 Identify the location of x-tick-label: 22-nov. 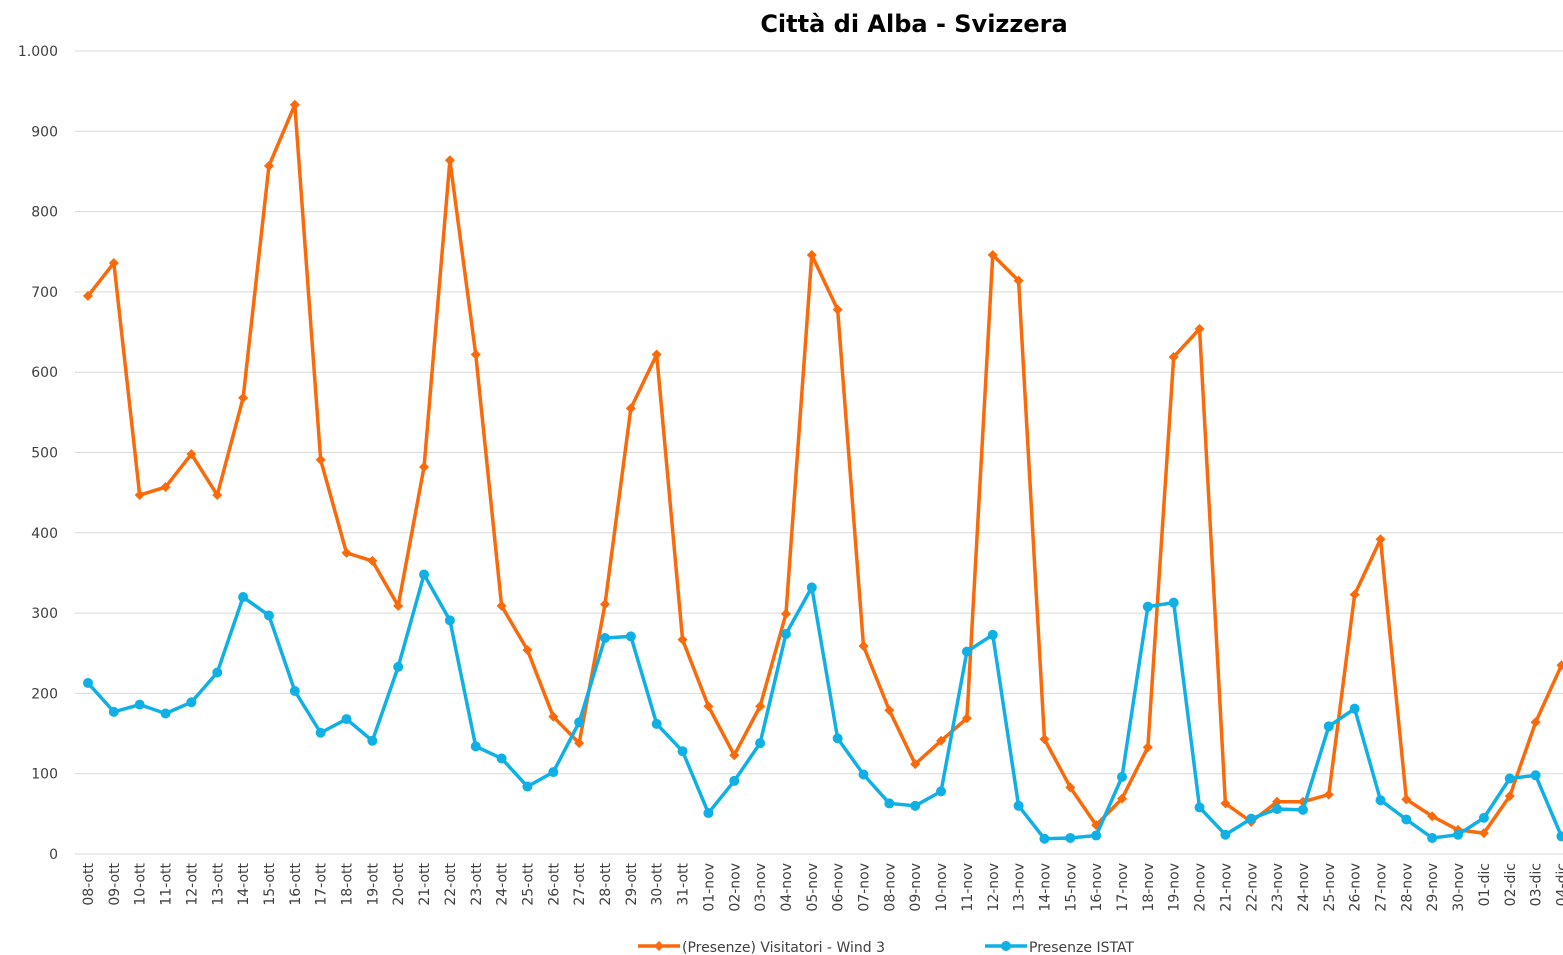
(1252, 887).